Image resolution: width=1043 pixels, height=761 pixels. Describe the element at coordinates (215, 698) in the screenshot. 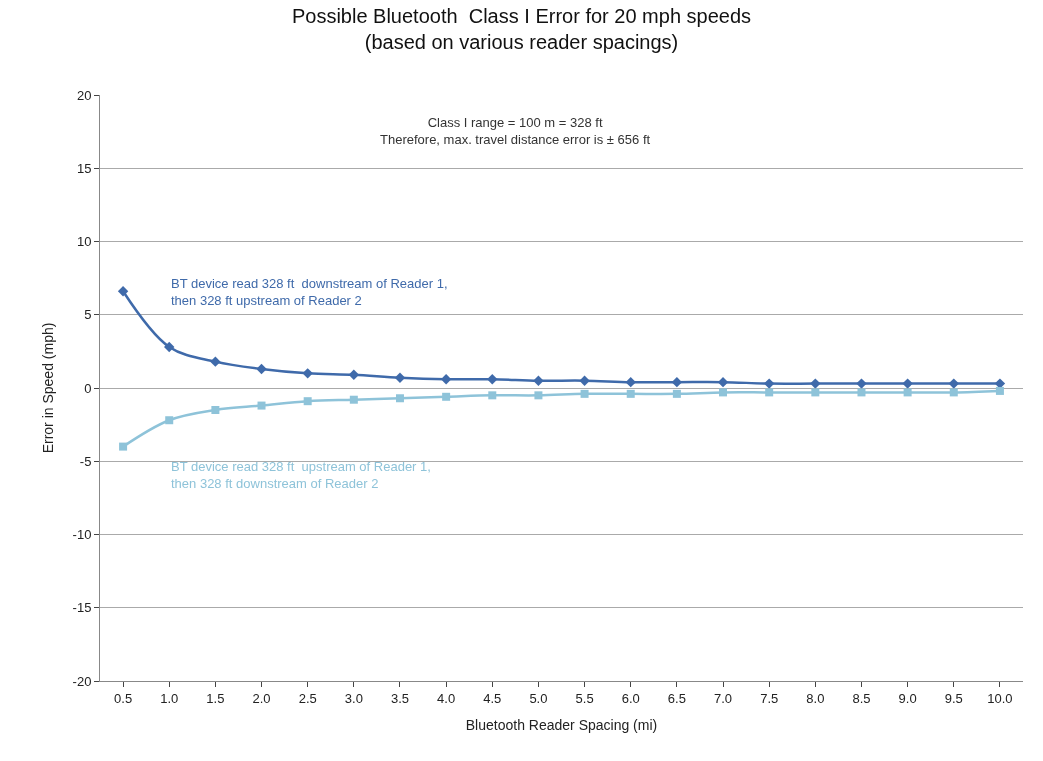

I see `x-tick-label: 1.5` at that location.